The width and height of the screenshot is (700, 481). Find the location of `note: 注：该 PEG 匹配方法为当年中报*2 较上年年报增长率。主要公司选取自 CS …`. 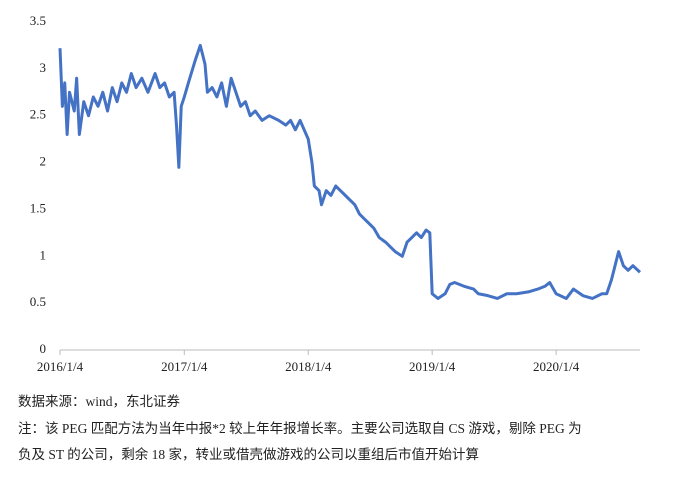

note: 注：该 PEG 匹配方法为当年中报*2 较上年年报增长率。主要公司选取自 CS … is located at coordinates (300, 428).